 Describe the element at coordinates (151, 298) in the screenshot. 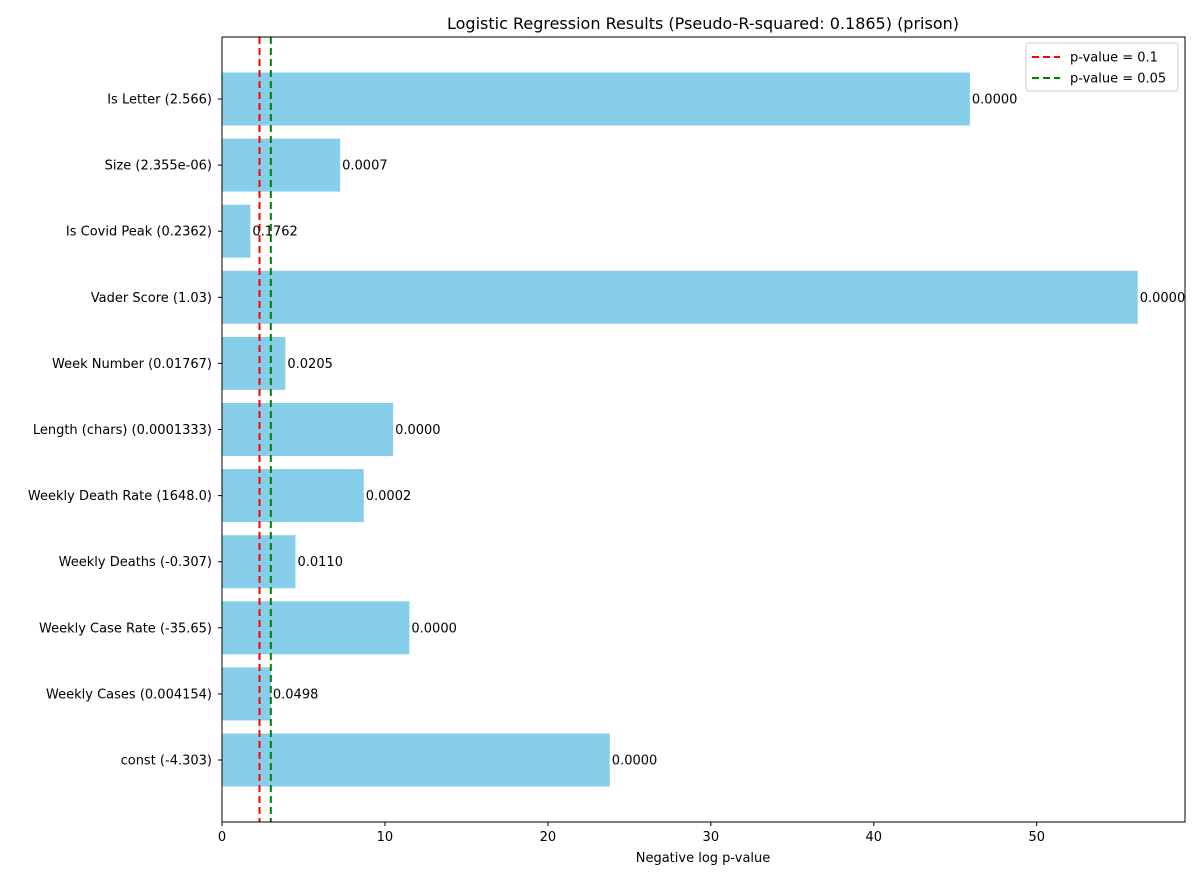

I see `y-tick-label: Vader Score (1.03)` at that location.